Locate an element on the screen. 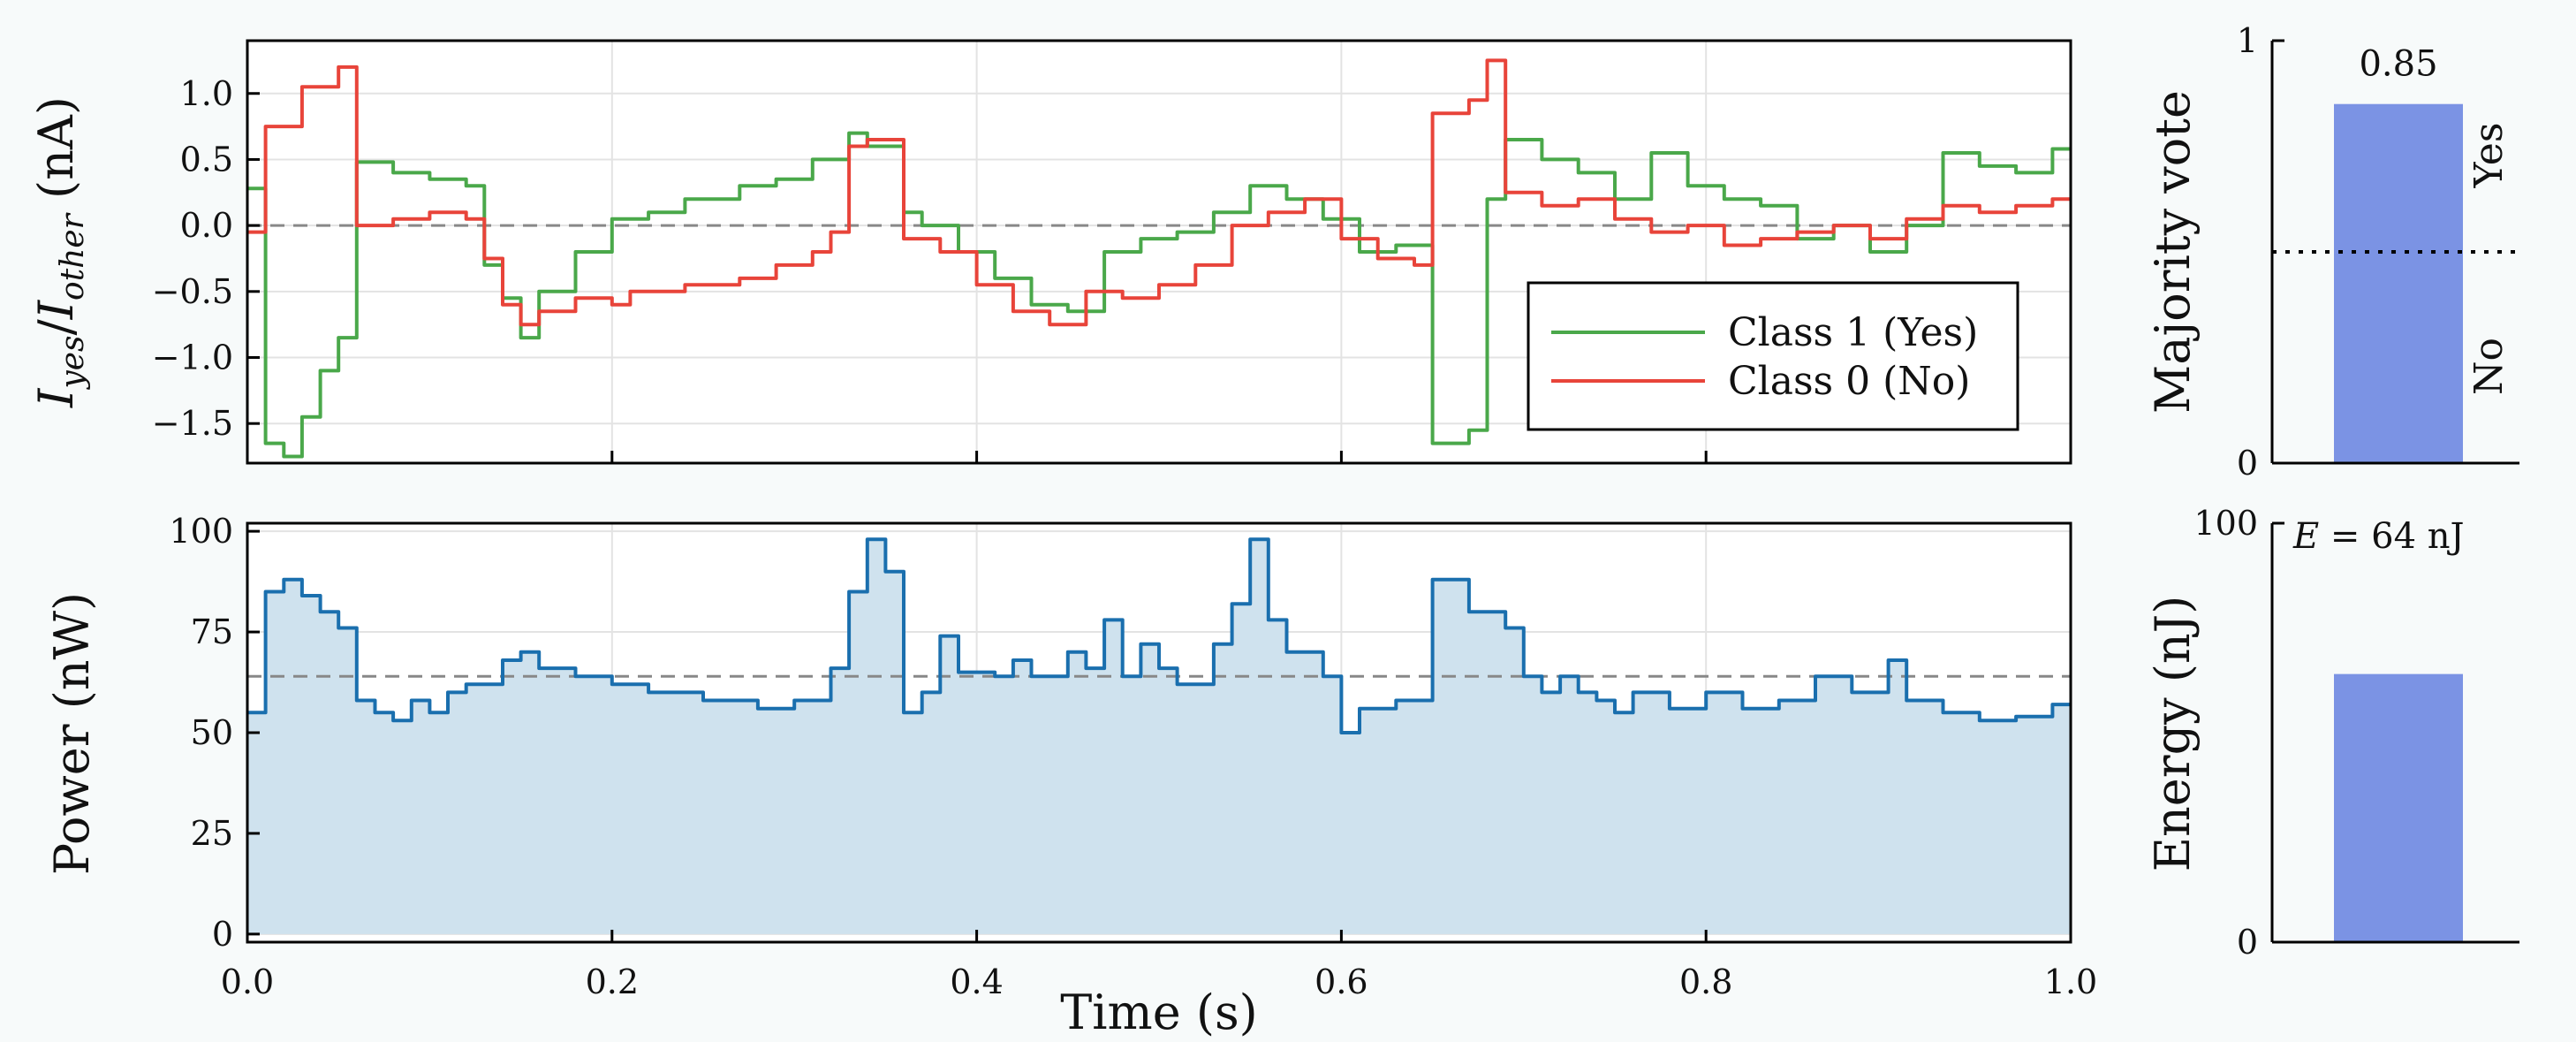  power-ylabel: Power (nW) is located at coordinates (72, 733).